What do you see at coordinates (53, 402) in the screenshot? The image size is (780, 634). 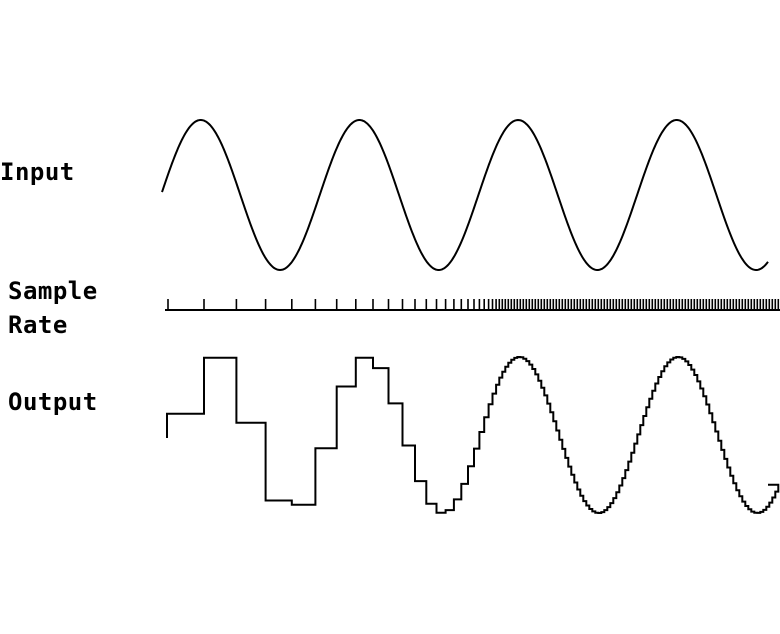 I see `output-label: Output` at bounding box center [53, 402].